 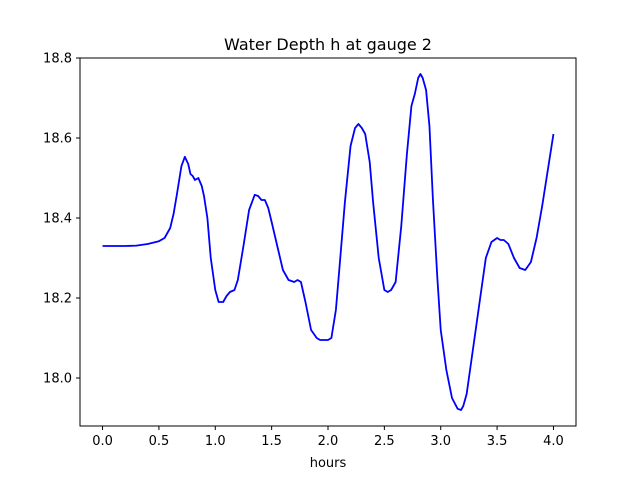 I want to click on y-tick-label: 18.8, so click(x=57, y=59).